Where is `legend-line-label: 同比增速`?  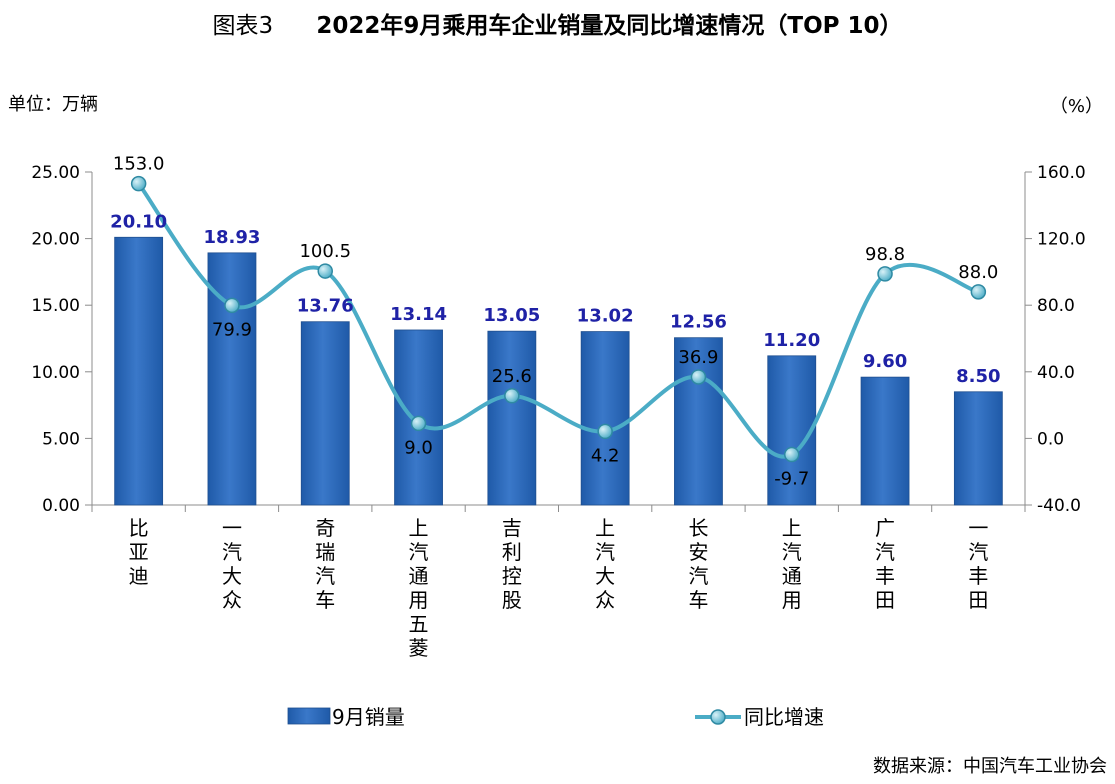 legend-line-label: 同比增速 is located at coordinates (784, 717).